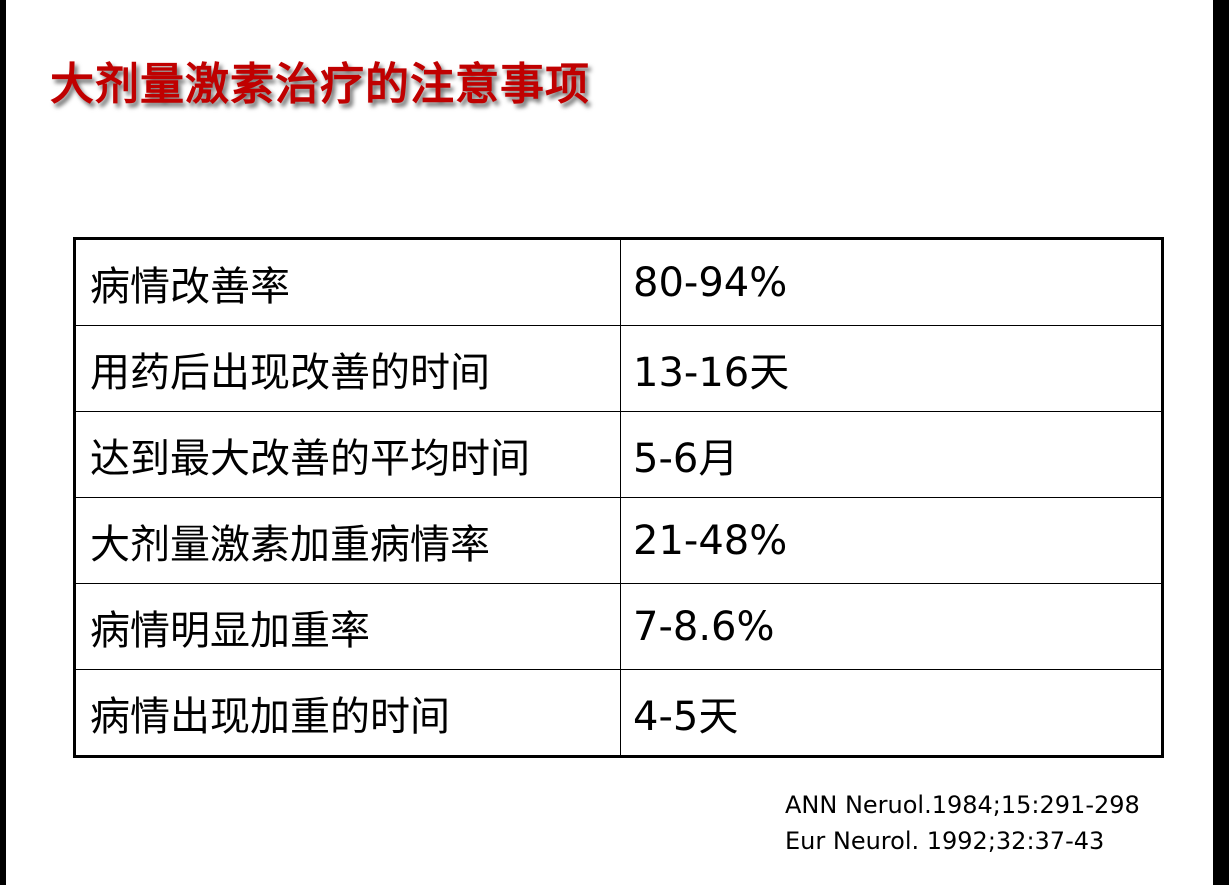 This screenshot has width=1229, height=885. What do you see at coordinates (891, 540) in the screenshot?
I see `row-value: 21-48%` at bounding box center [891, 540].